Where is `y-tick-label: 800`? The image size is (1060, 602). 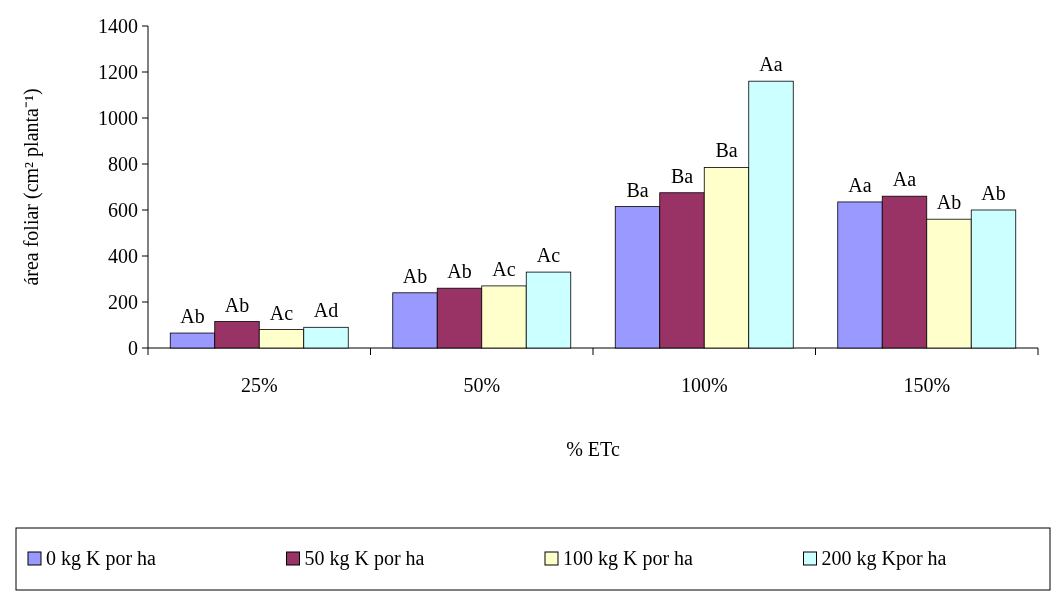
y-tick-label: 800 is located at coordinates (123, 164).